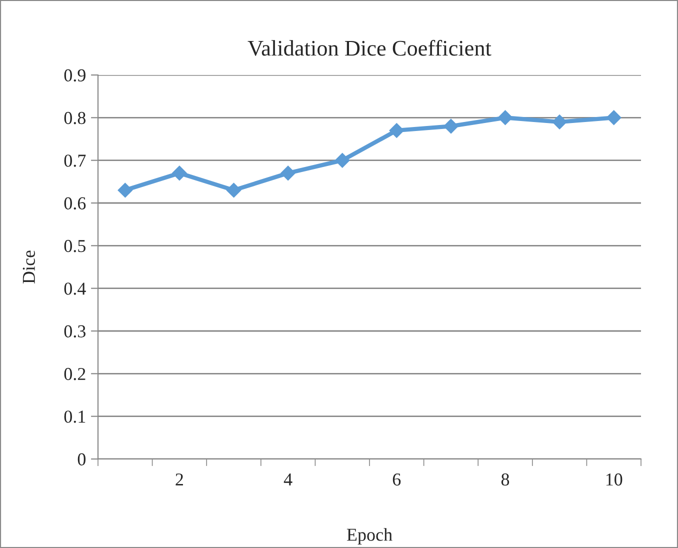 Image resolution: width=678 pixels, height=548 pixels. What do you see at coordinates (75, 331) in the screenshot?
I see `y-tick-label: 0.3` at bounding box center [75, 331].